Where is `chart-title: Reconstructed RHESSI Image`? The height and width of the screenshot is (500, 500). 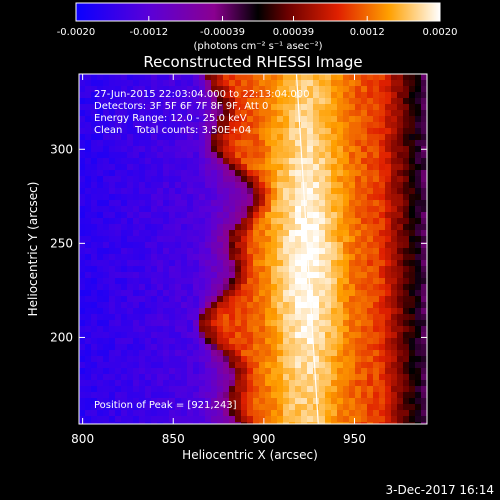 chart-title: Reconstructed RHESSI Image is located at coordinates (252, 62).